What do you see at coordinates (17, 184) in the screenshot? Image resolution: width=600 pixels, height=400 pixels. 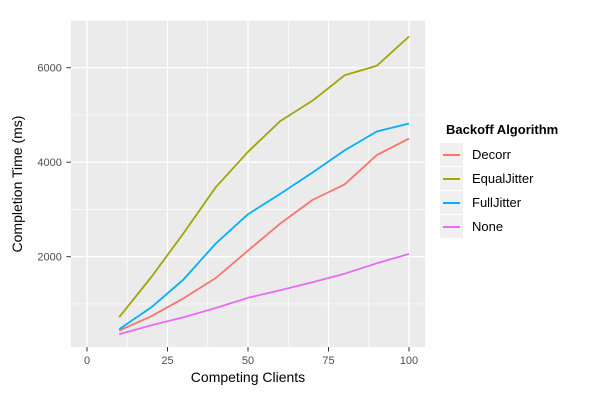 I see `y-axis-title: Completion Time (ms)` at bounding box center [17, 184].